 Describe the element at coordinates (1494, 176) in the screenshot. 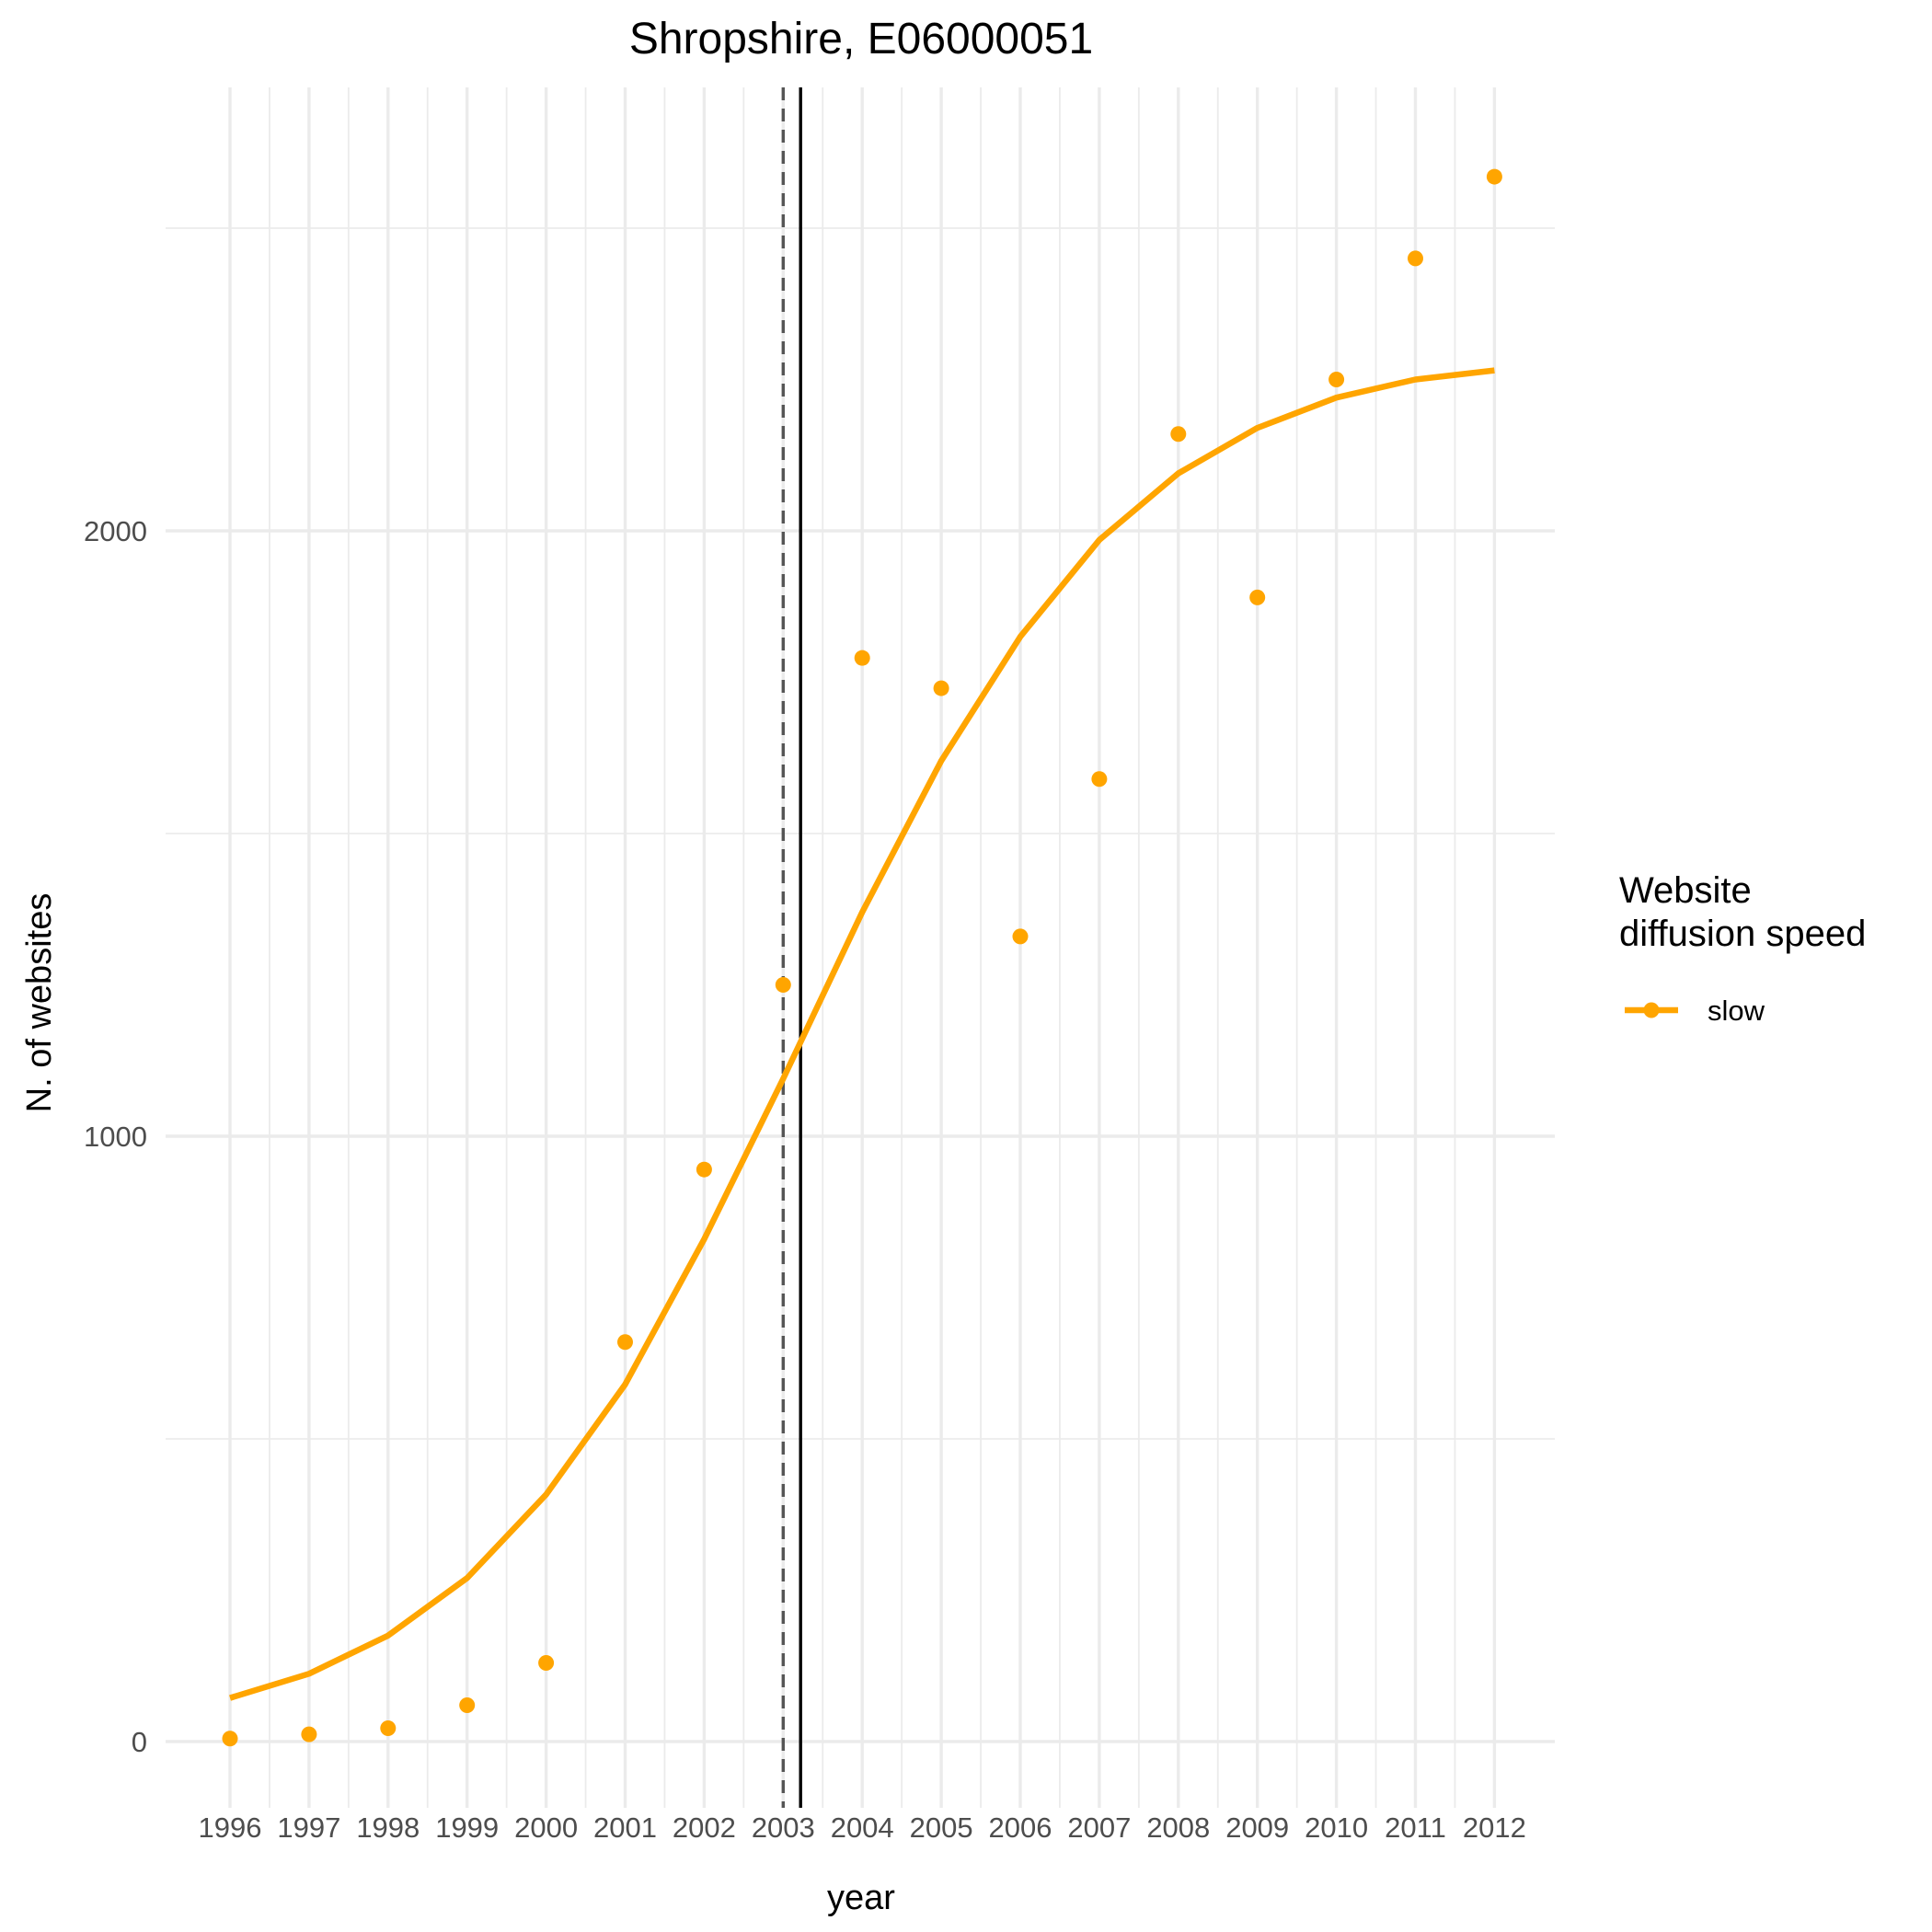

I see `data-point-2012` at that location.